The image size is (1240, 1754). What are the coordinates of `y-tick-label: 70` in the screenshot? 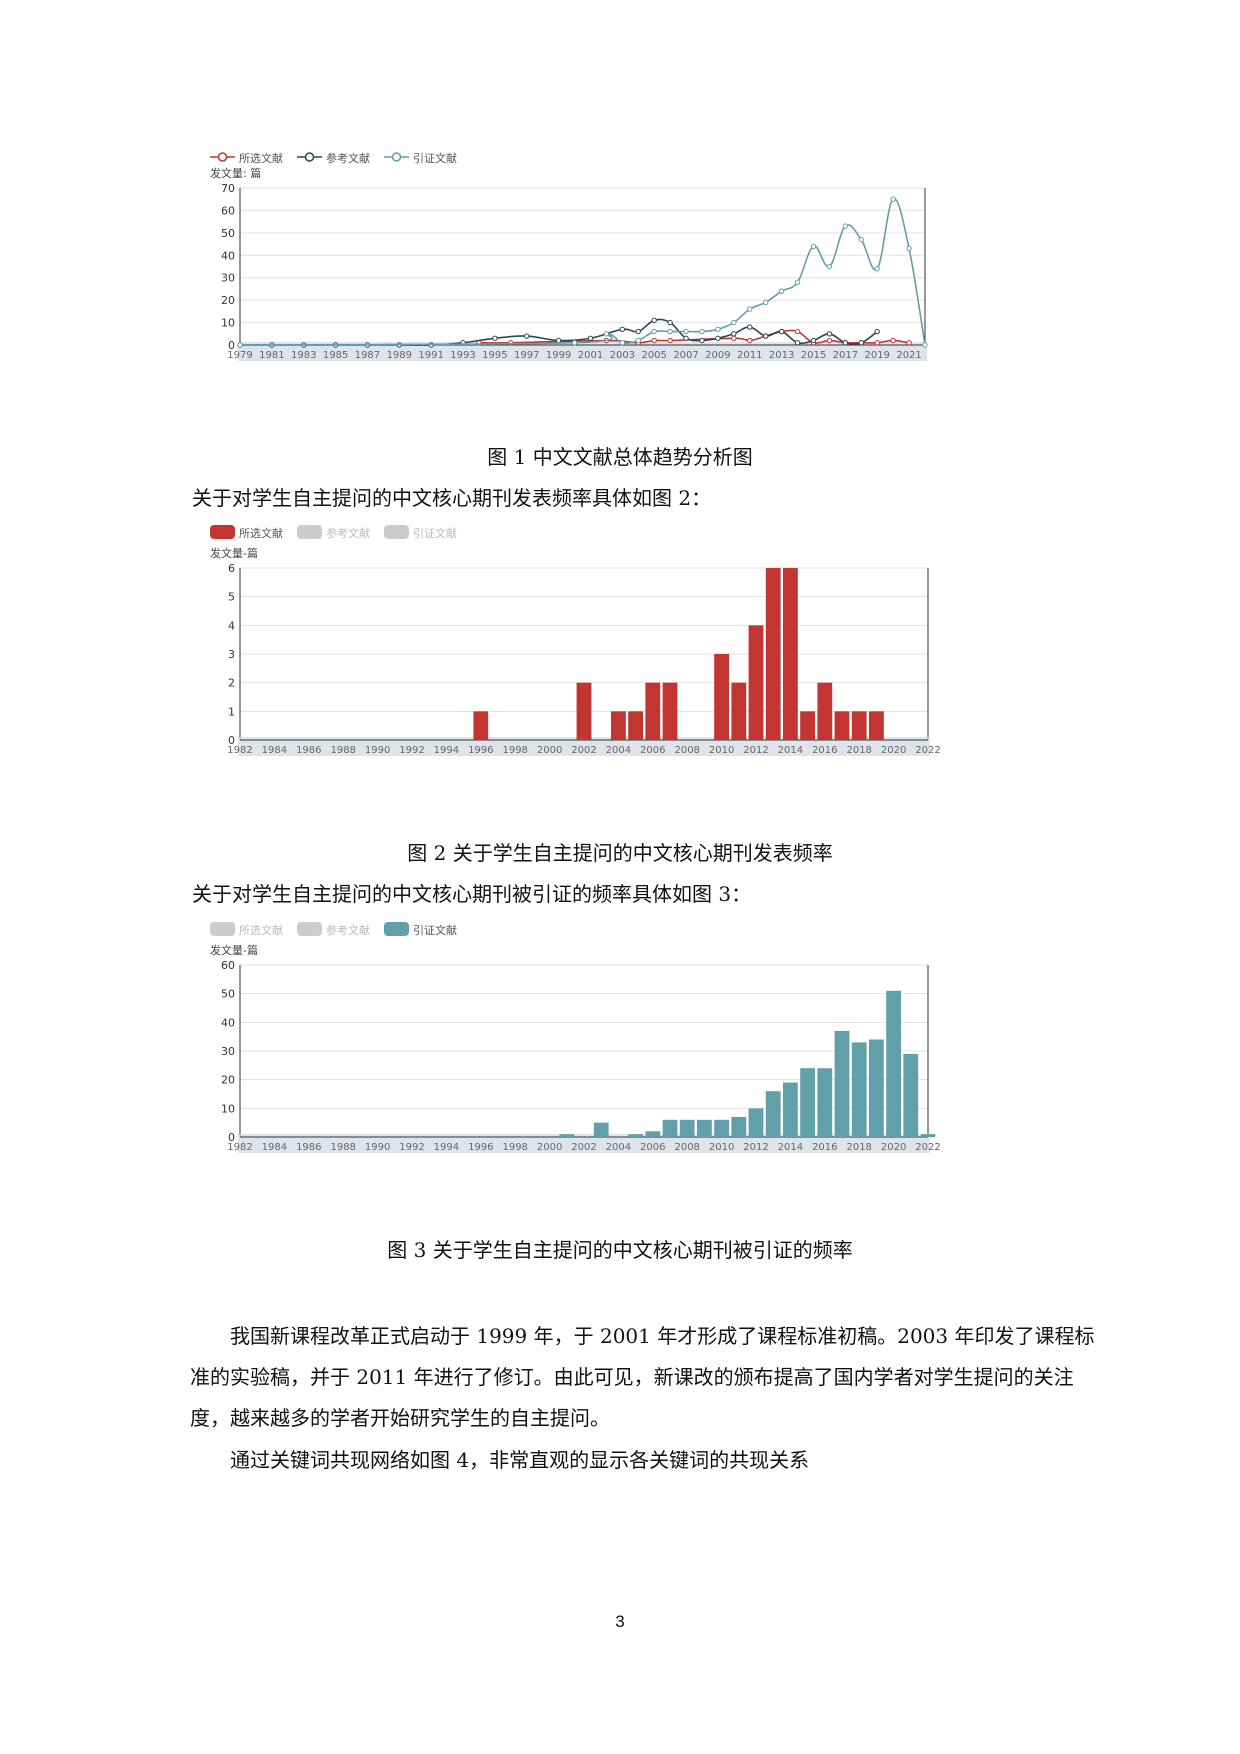 It's located at (228, 188).